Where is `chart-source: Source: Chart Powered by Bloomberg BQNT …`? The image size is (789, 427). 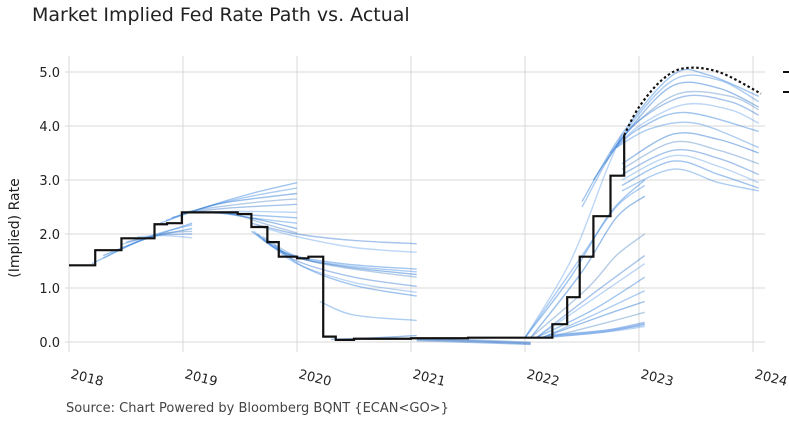
chart-source: Source: Chart Powered by Bloomberg BQNT … is located at coordinates (257, 408).